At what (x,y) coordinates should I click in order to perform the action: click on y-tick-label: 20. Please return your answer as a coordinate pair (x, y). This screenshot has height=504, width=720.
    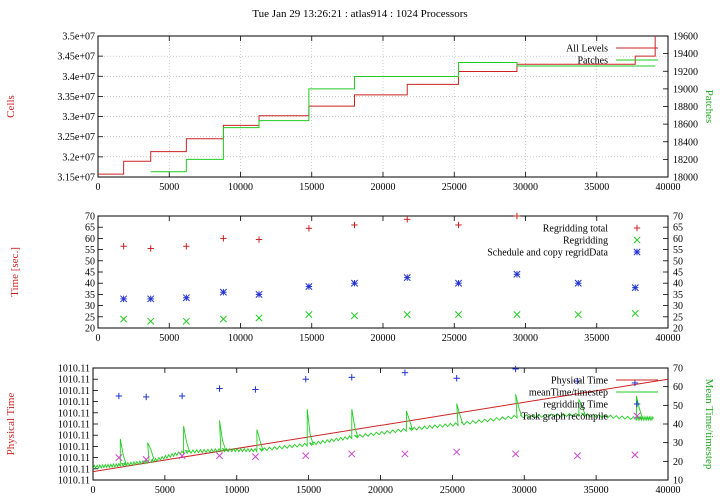
    Looking at the image, I should click on (90, 329).